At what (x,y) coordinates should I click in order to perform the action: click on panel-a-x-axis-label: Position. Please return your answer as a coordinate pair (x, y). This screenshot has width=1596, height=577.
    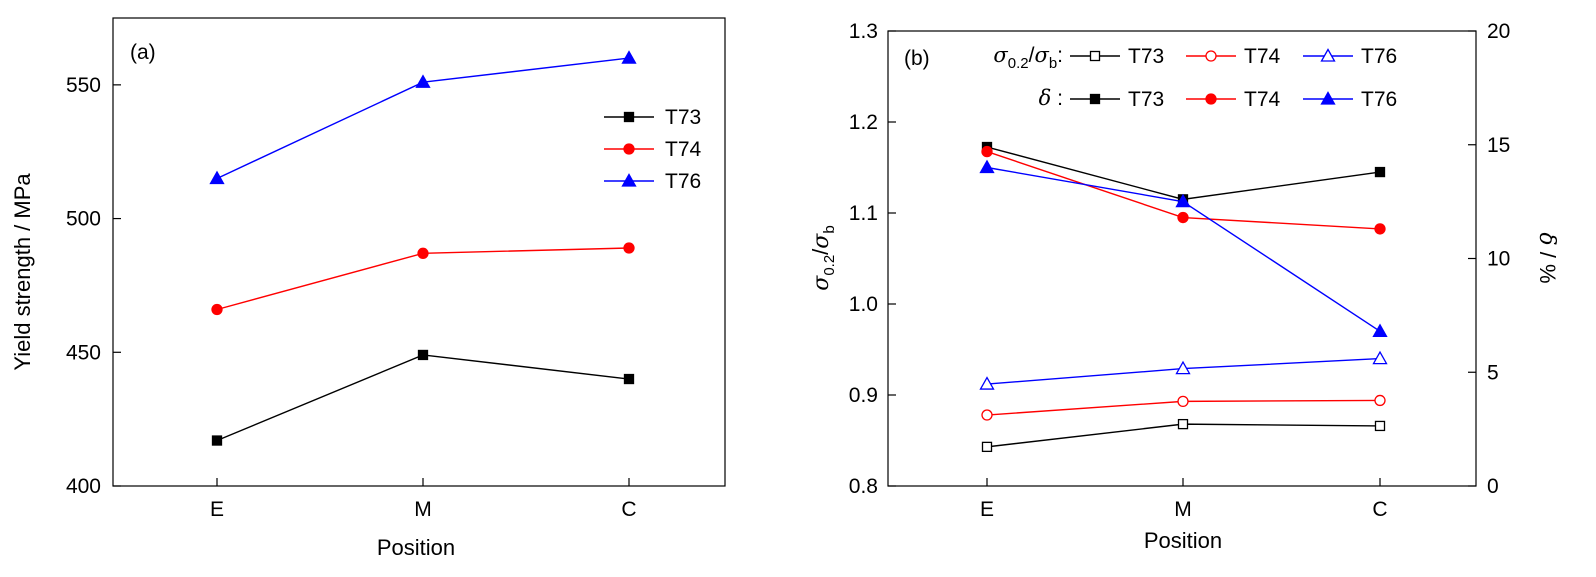
    Looking at the image, I should click on (416, 547).